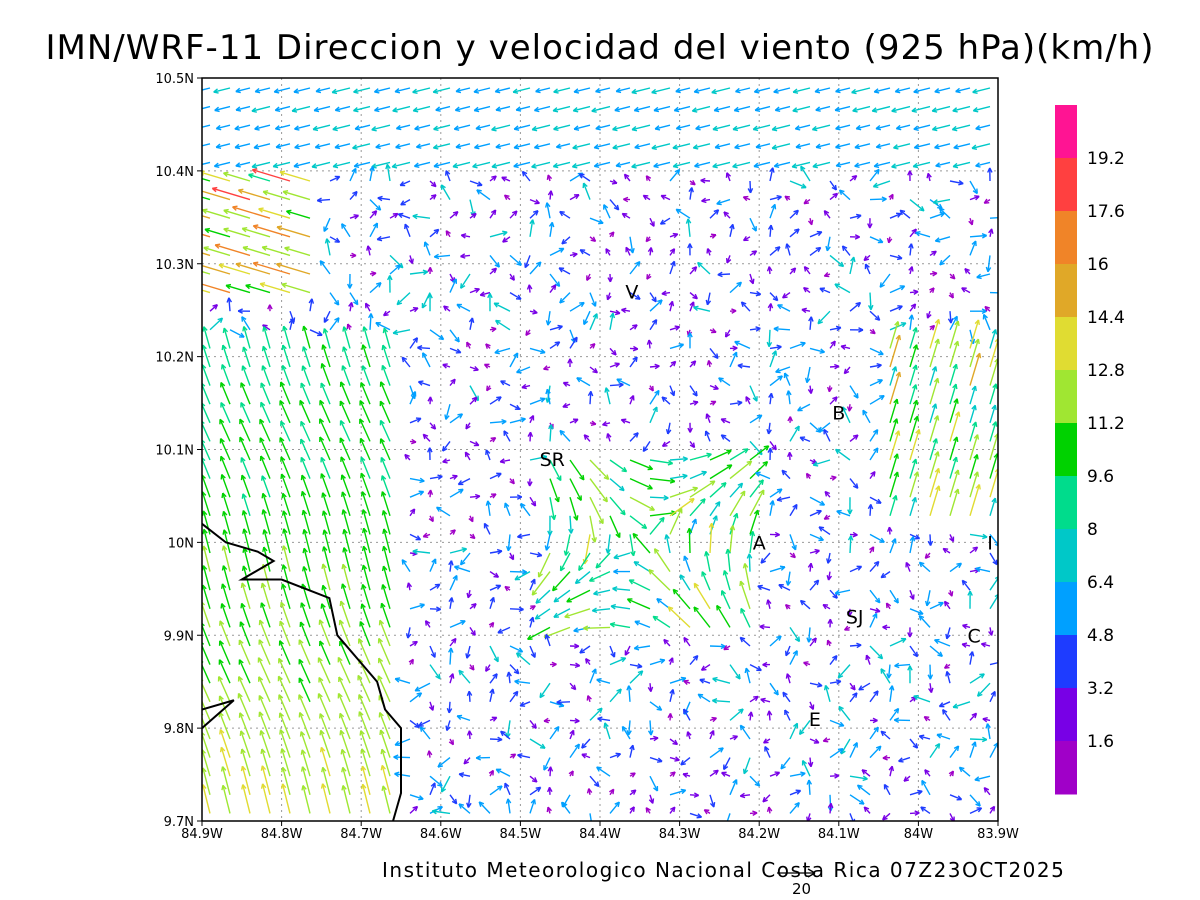  Describe the element at coordinates (796, 873) in the screenshot. I see `reference-vector` at that location.